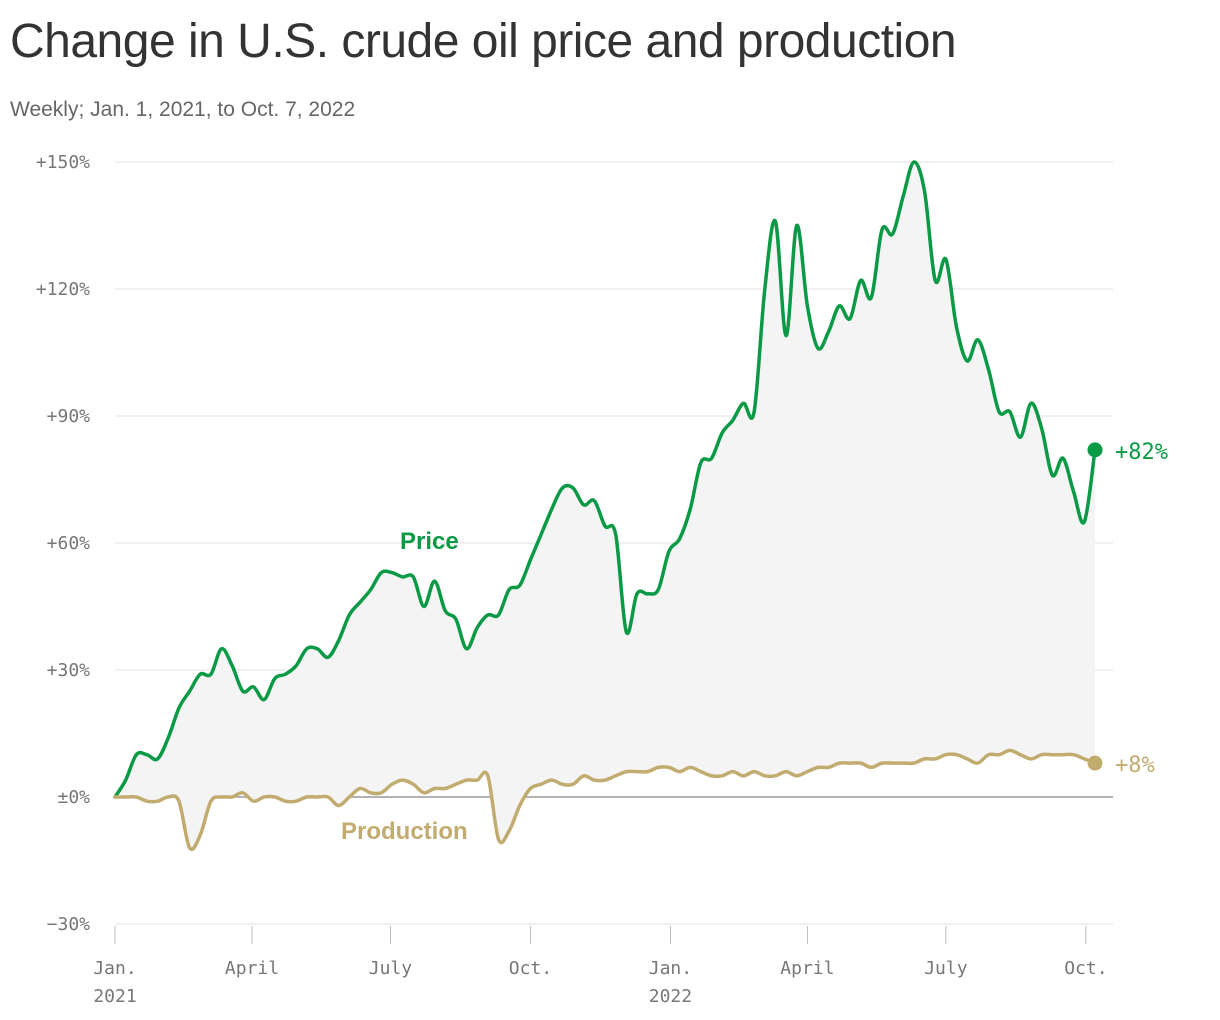 Image resolution: width=1220 pixels, height=1020 pixels. Describe the element at coordinates (429, 541) in the screenshot. I see `price-series-label: Price` at that location.